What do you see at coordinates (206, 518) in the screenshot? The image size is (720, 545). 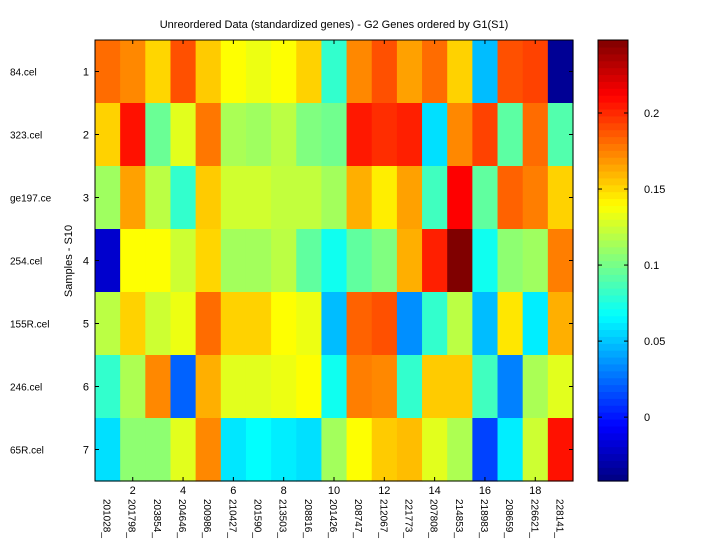 I see `column-label: 200986_` at bounding box center [206, 518].